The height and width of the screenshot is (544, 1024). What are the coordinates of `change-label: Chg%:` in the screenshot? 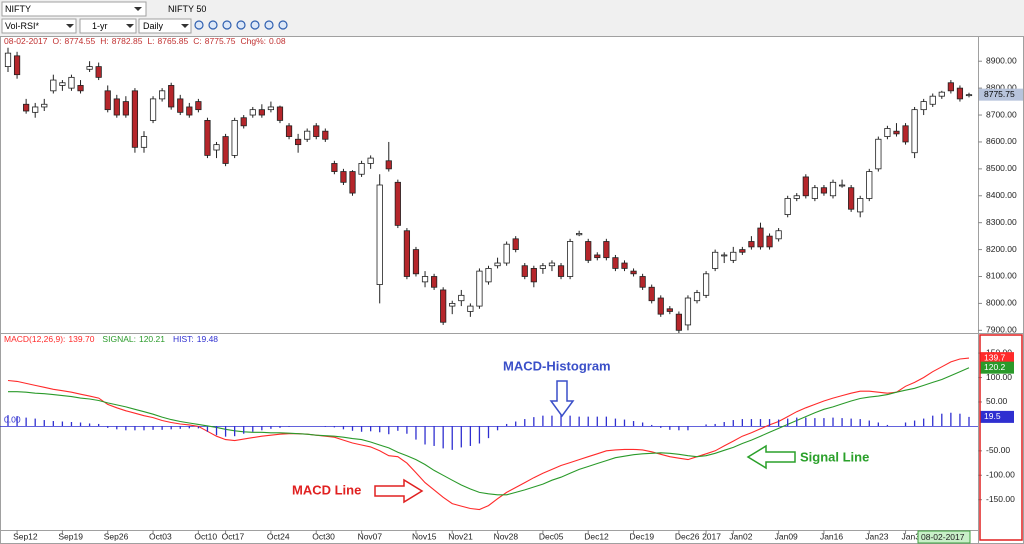 It's located at (254, 41).